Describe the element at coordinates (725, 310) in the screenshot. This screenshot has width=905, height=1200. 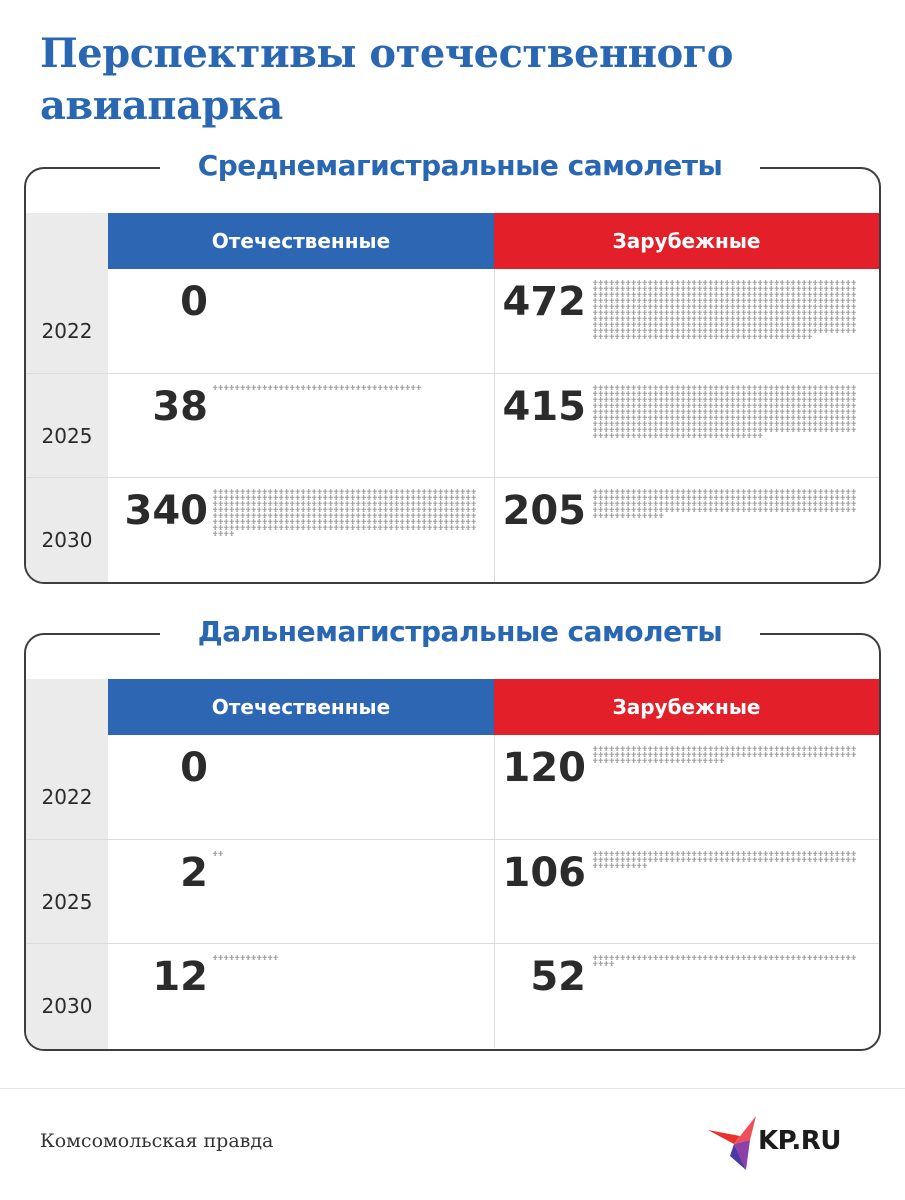
I see `plane-icons-foreign` at that location.